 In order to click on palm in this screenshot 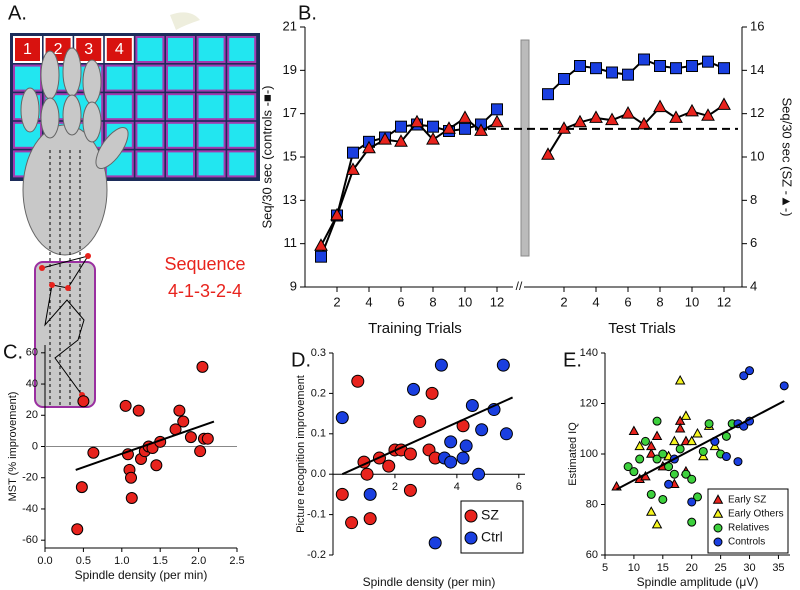, I will do `click(65, 190)`.